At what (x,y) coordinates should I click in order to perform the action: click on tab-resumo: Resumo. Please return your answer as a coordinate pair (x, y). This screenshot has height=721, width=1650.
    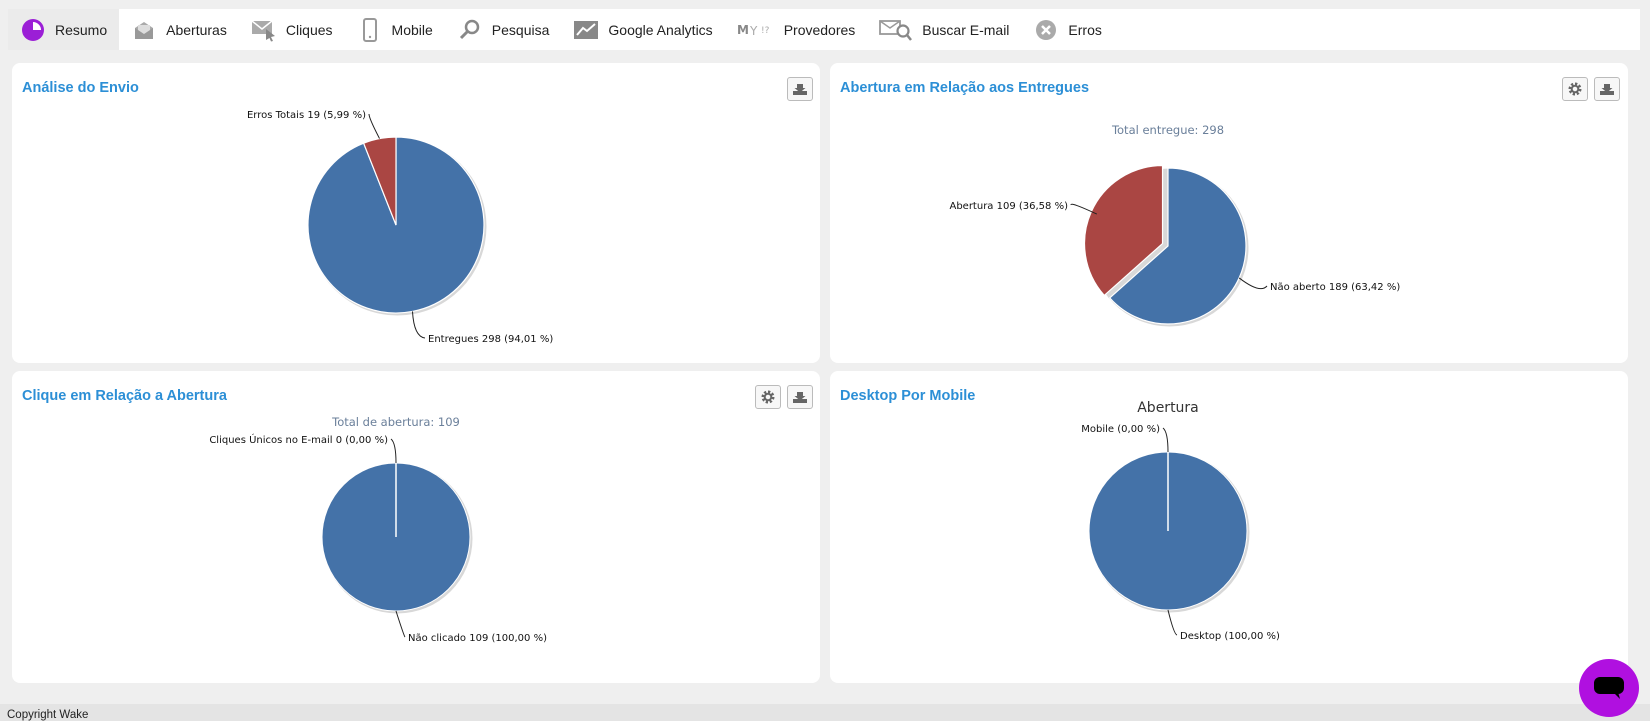
    Looking at the image, I should click on (64, 29).